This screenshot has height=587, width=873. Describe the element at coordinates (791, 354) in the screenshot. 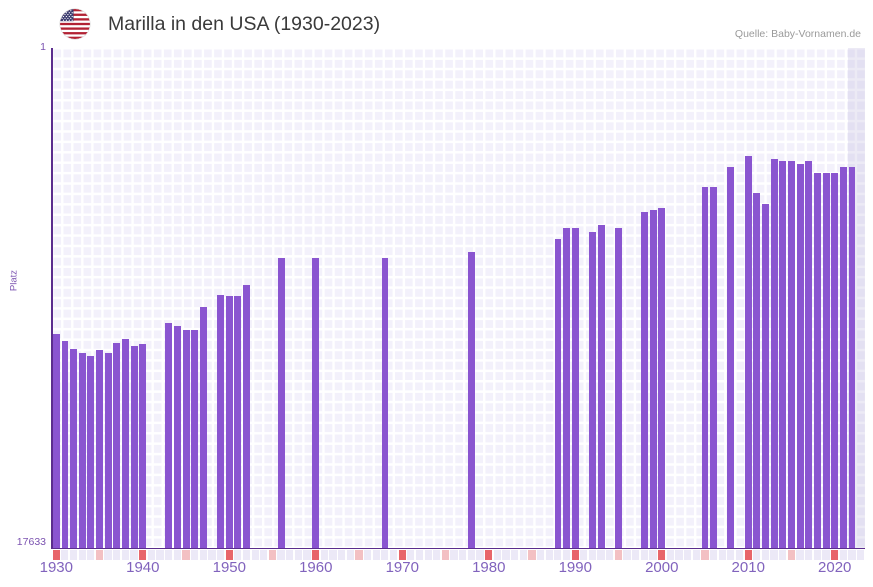

I see `bar-2015` at that location.